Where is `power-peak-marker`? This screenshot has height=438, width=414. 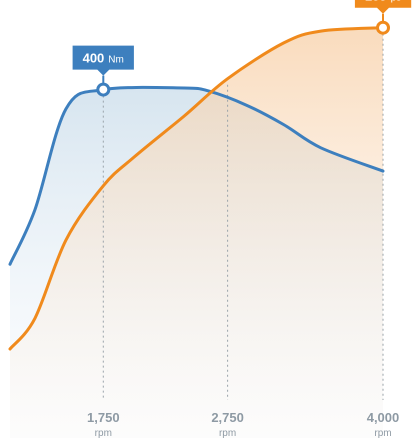 power-peak-marker is located at coordinates (383, 27).